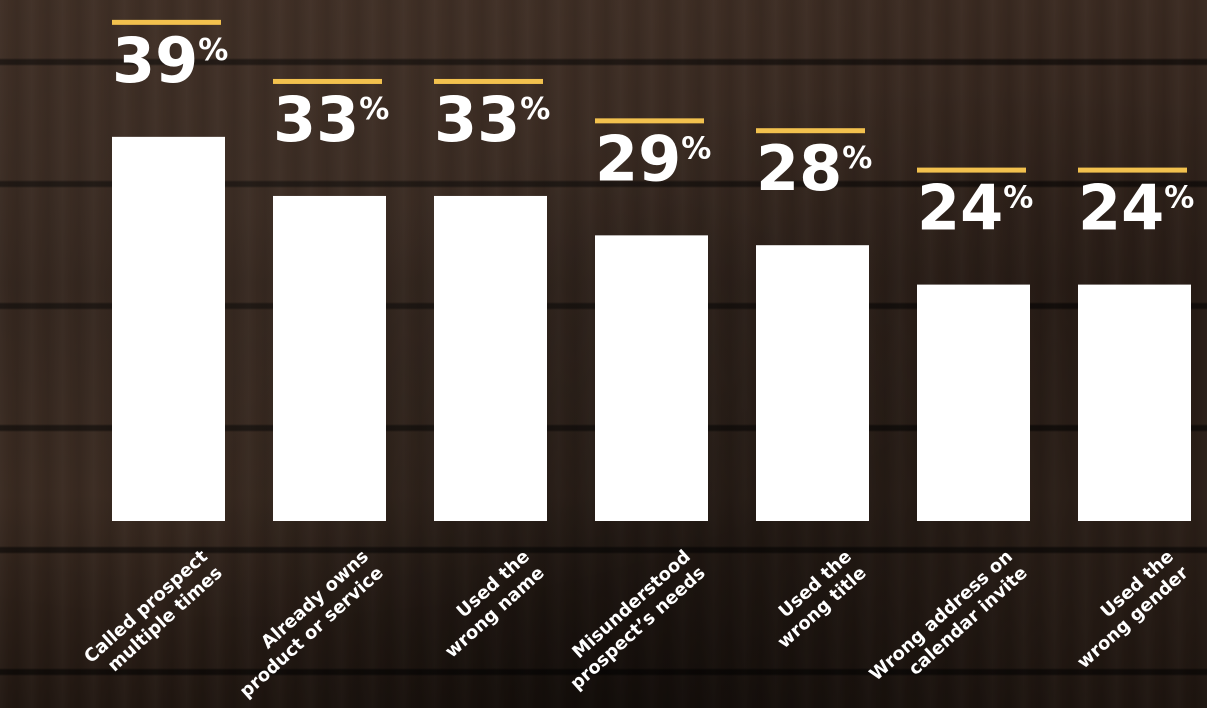  I want to click on category-label-line: product or service, so click(312, 632).